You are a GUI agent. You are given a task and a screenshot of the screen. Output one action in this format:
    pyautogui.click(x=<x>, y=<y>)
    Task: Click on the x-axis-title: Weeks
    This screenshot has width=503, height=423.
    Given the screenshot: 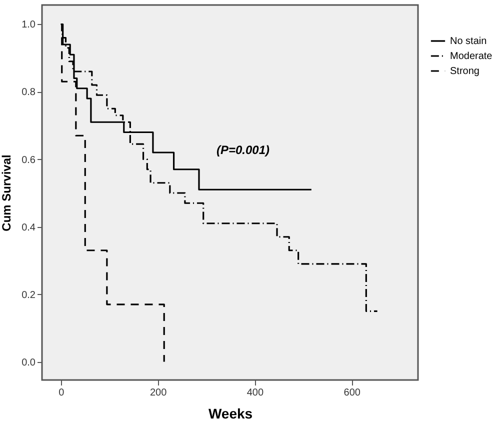 What is the action you would take?
    pyautogui.click(x=230, y=414)
    